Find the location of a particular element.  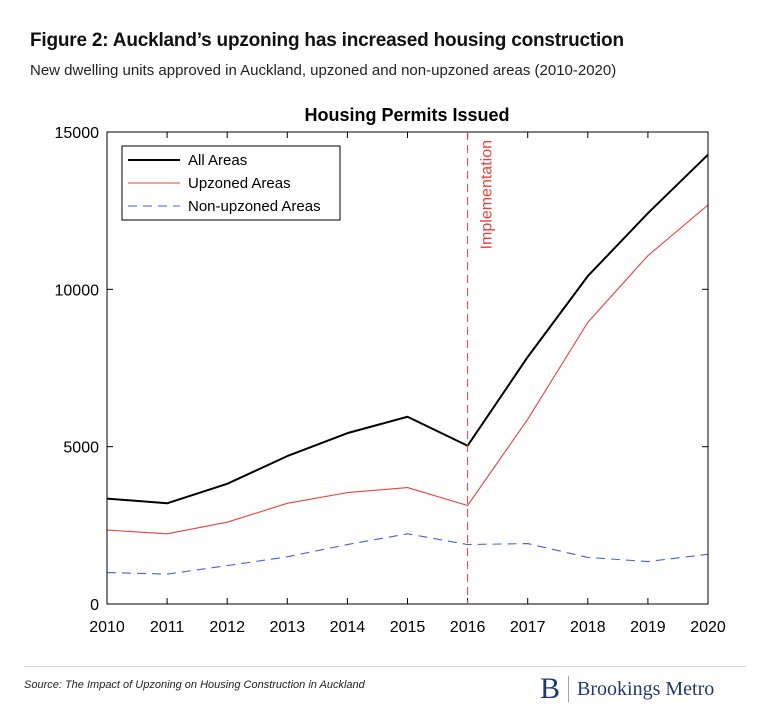

x-tick-label: 2014 is located at coordinates (348, 627).